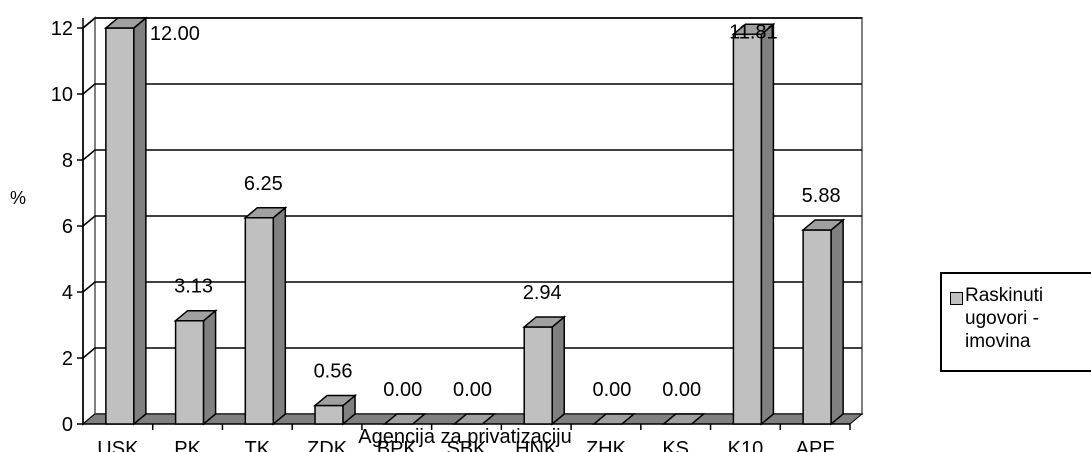  What do you see at coordinates (821, 196) in the screenshot?
I see `data-label: 5.88` at bounding box center [821, 196].